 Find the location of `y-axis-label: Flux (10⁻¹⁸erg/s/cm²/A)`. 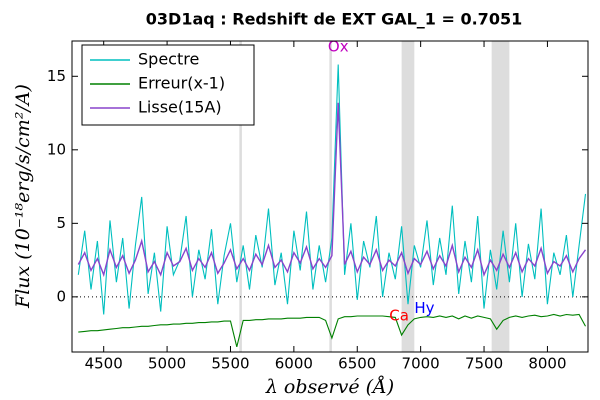

y-axis-label: Flux (10⁻¹⁸erg/s/cm²/A) is located at coordinates (23, 196).